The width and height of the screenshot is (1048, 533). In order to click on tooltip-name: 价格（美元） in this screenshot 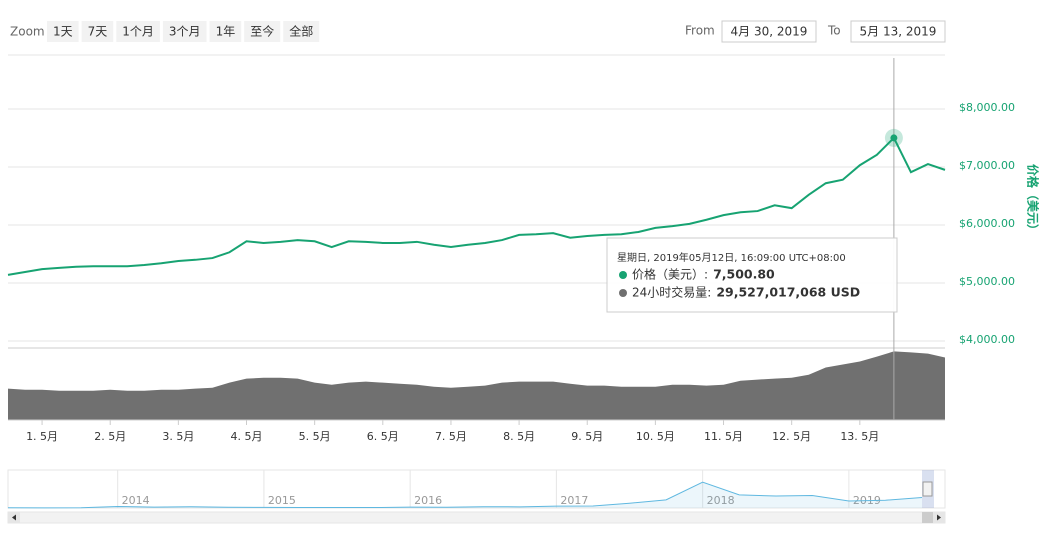, I will do `click(668, 274)`.